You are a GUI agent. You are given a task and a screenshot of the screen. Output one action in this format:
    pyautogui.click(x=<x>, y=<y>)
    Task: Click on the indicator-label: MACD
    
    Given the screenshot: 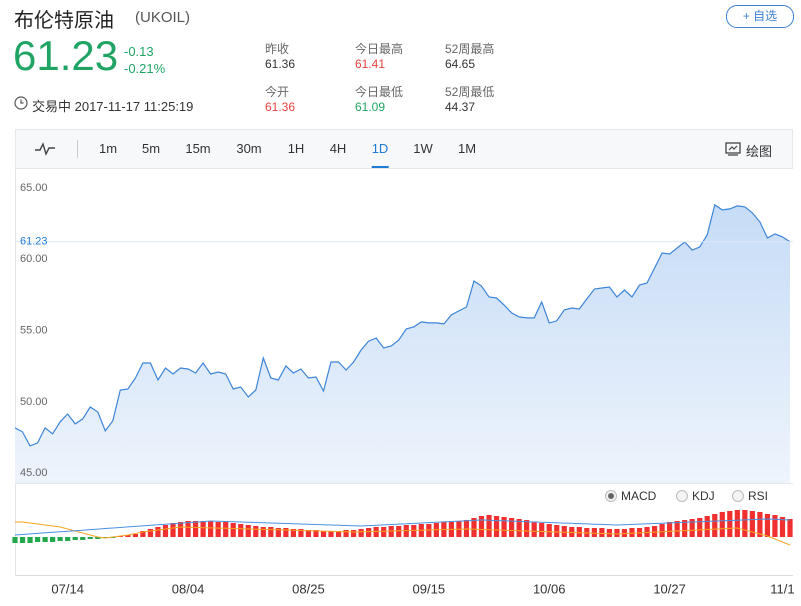 What is the action you would take?
    pyautogui.click(x=639, y=496)
    